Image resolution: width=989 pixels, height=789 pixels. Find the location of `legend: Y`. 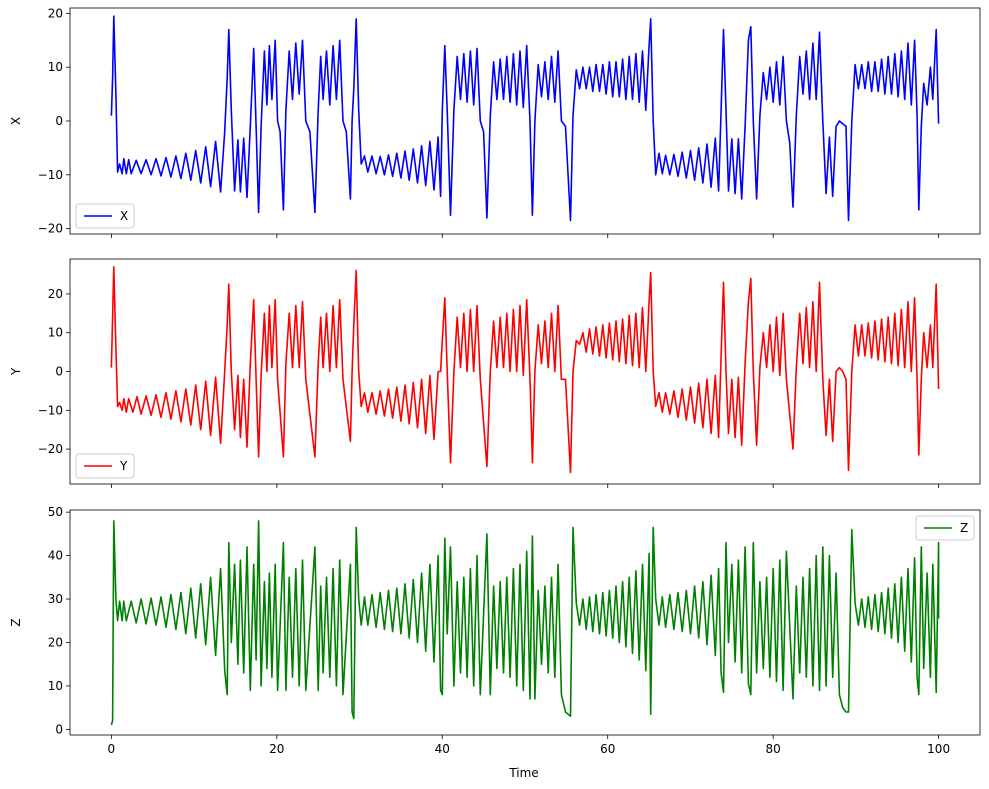

legend: Y is located at coordinates (105, 466).